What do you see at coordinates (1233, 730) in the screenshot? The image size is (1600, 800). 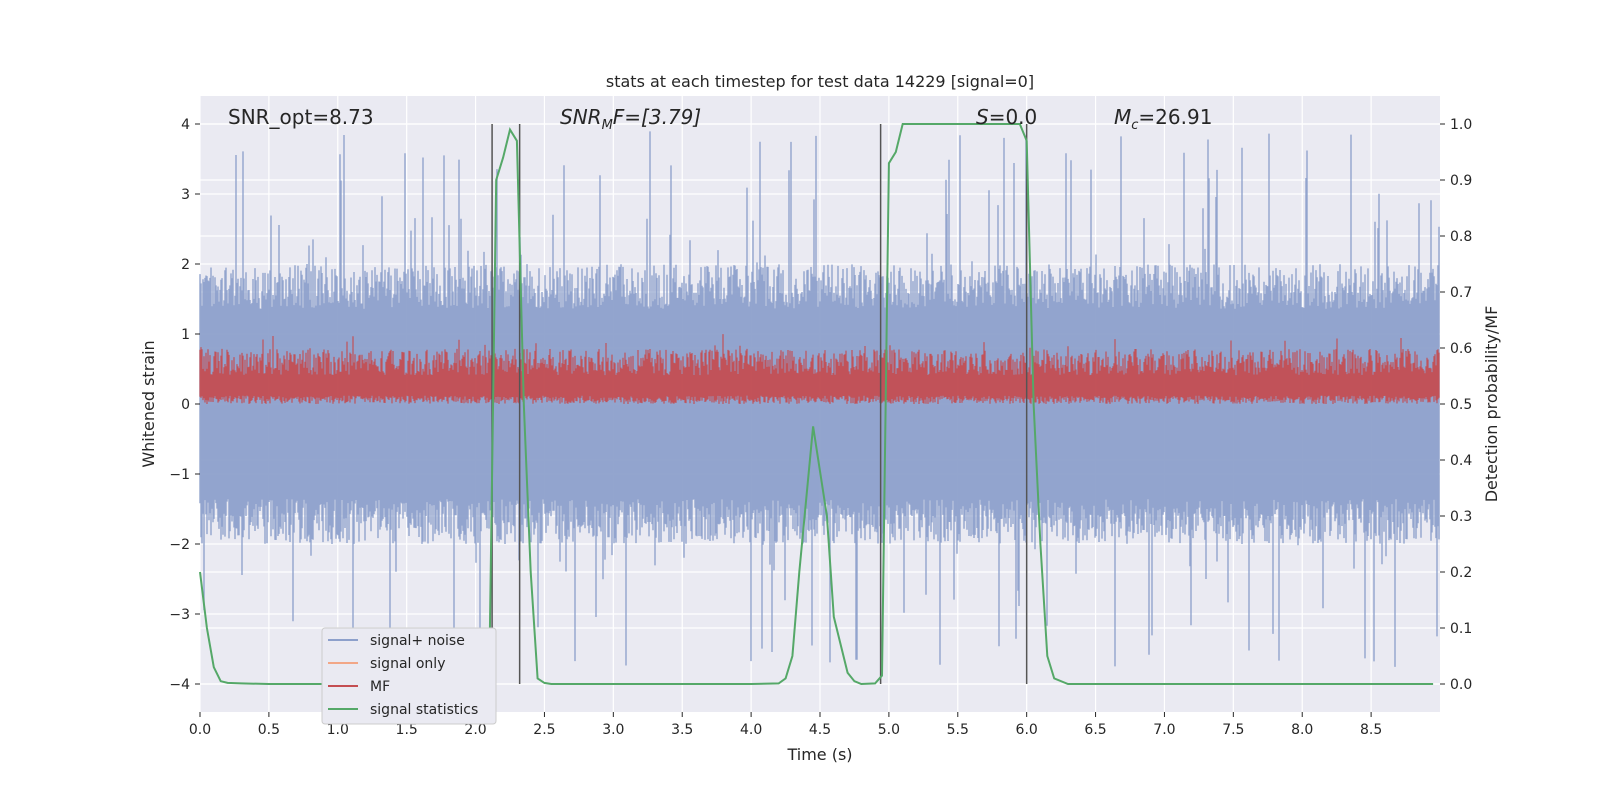 I see `x-tick-label: 7.5` at bounding box center [1233, 730].